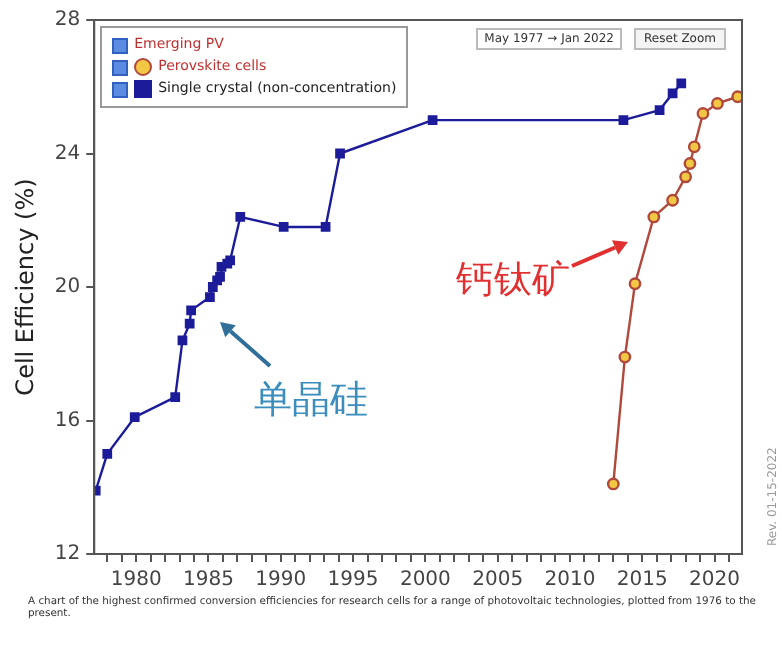  Describe the element at coordinates (24, 287) in the screenshot. I see `y-axis-title: Cell Efficiency (%)` at that location.